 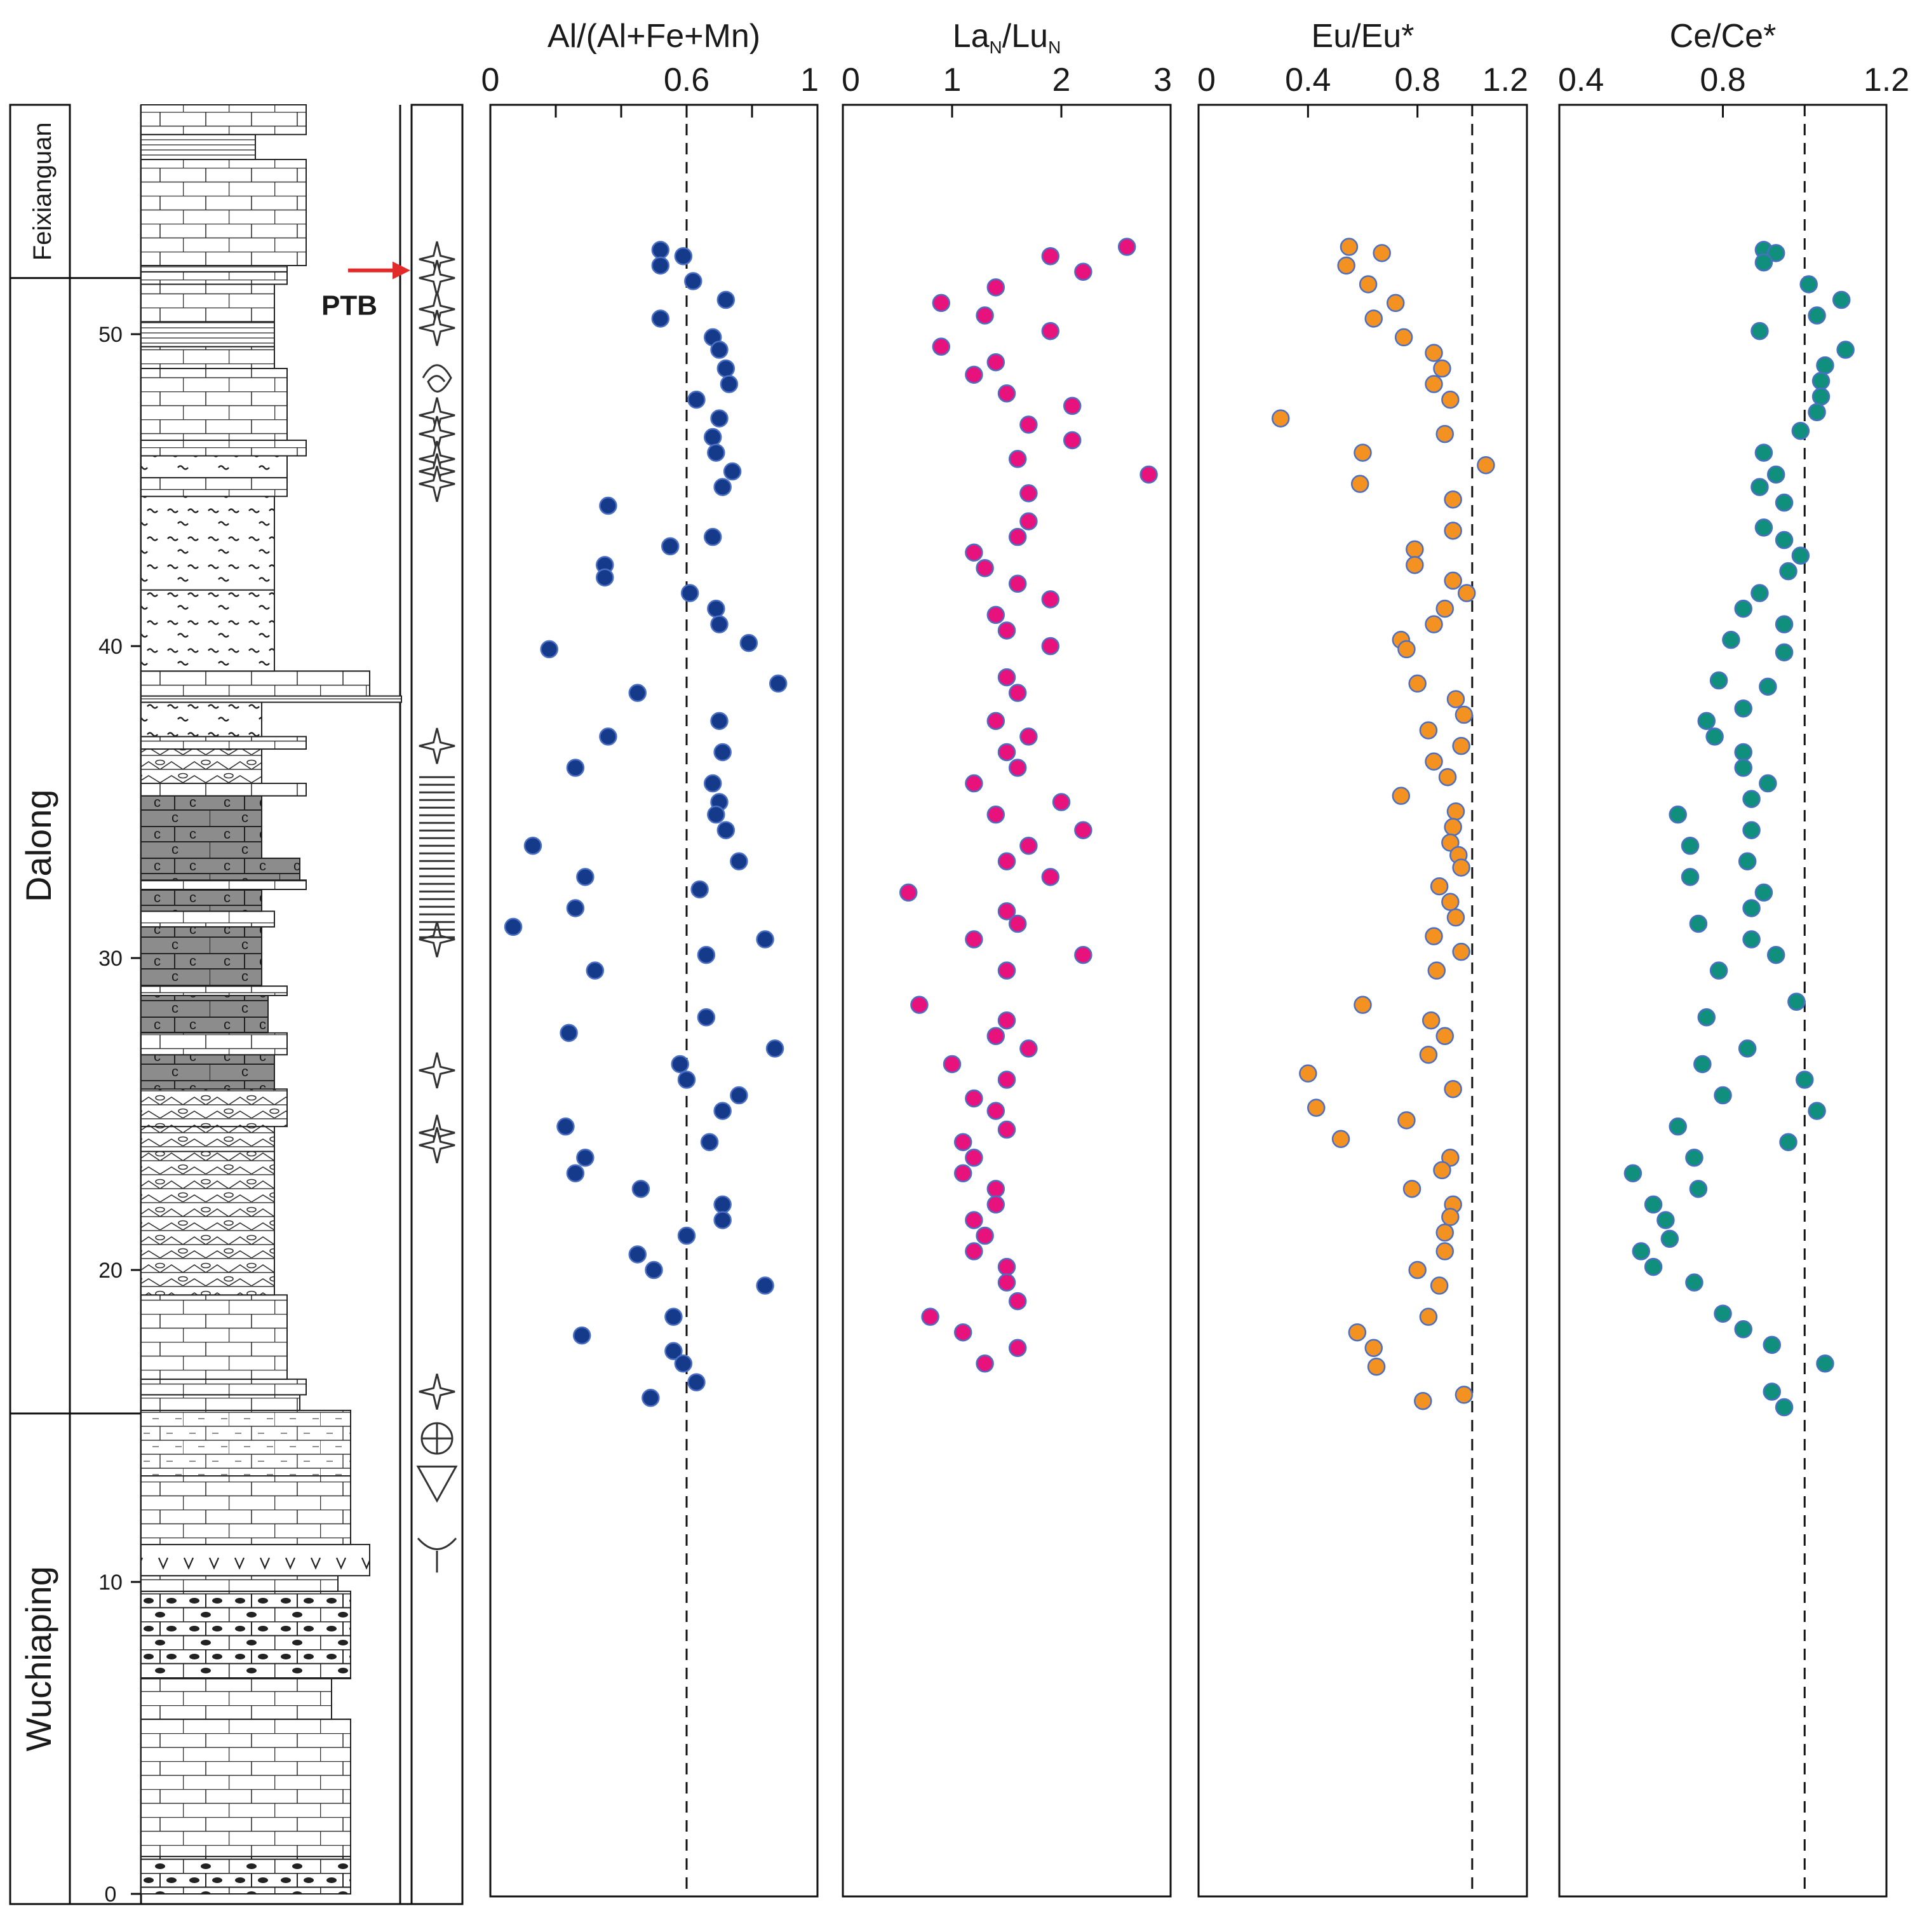 I want to click on crinoid-icon-cross, so click(x=437, y=1438).